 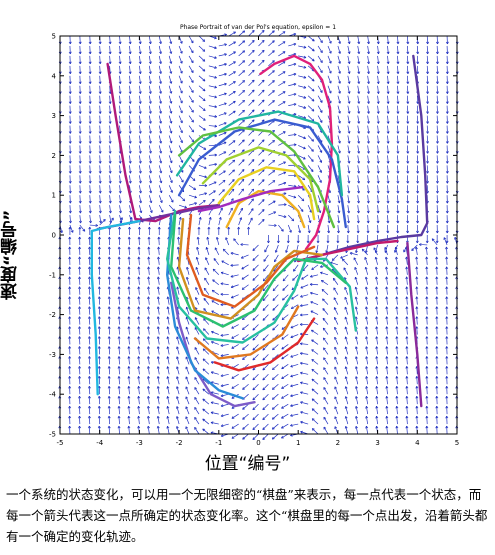 What do you see at coordinates (298, 443) in the screenshot?
I see `x-tick-label: 1` at bounding box center [298, 443].